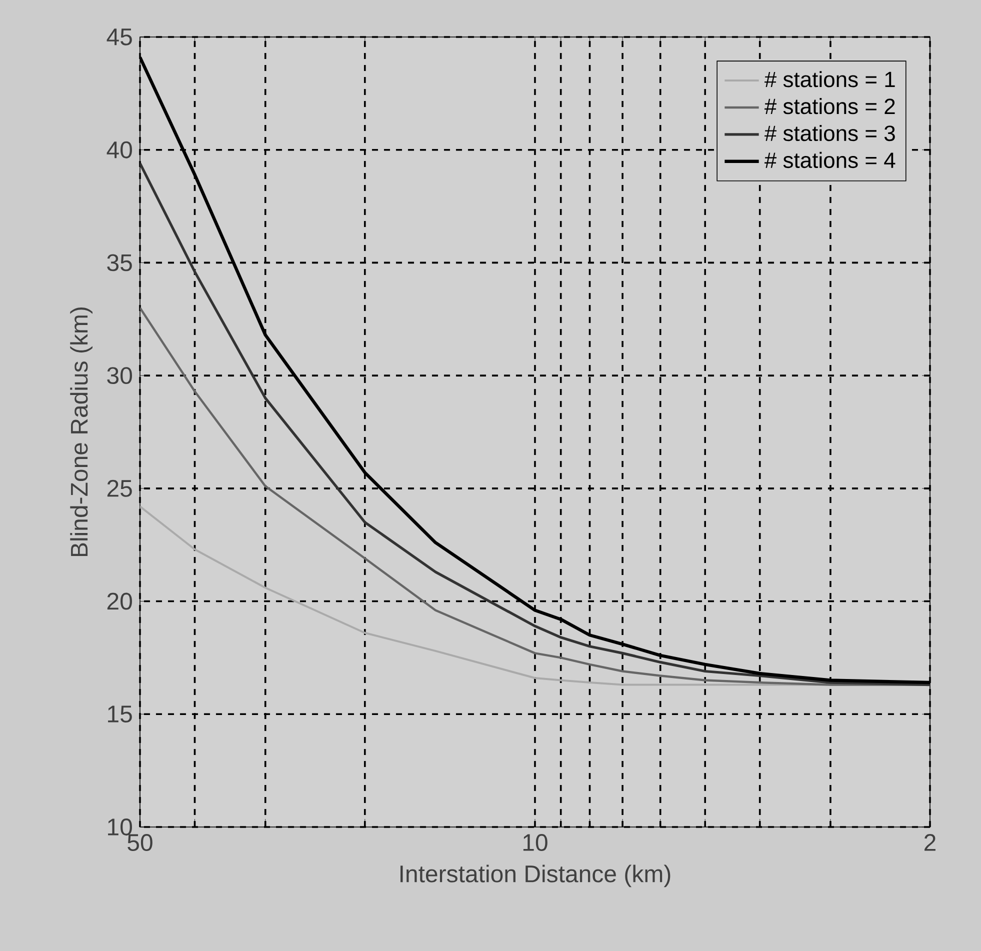 The height and width of the screenshot is (951, 981). I want to click on x-tick-label: 10, so click(535, 843).